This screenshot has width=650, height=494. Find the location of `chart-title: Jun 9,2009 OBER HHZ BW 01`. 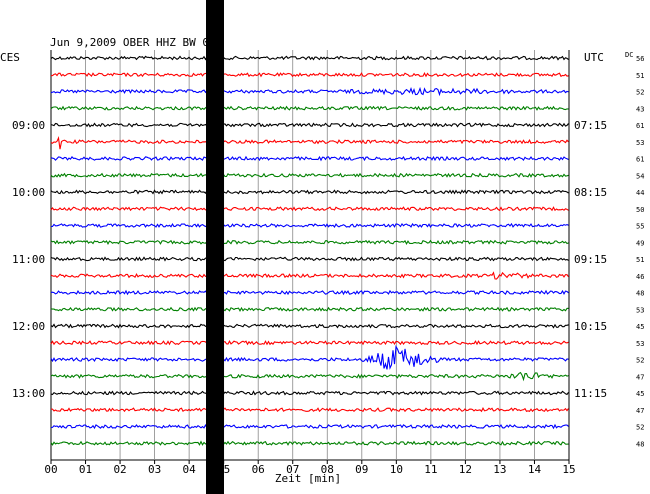

chart-title: Jun 9,2009 OBER HHZ BW 01 is located at coordinates (133, 42).